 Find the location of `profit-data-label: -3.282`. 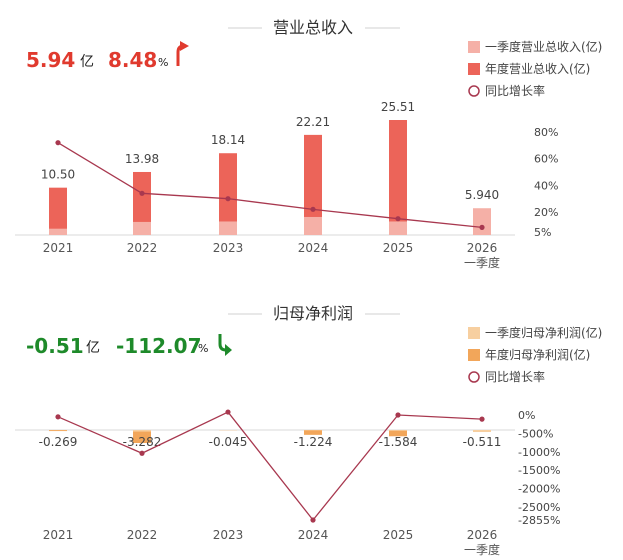

profit-data-label: -3.282 is located at coordinates (142, 442).